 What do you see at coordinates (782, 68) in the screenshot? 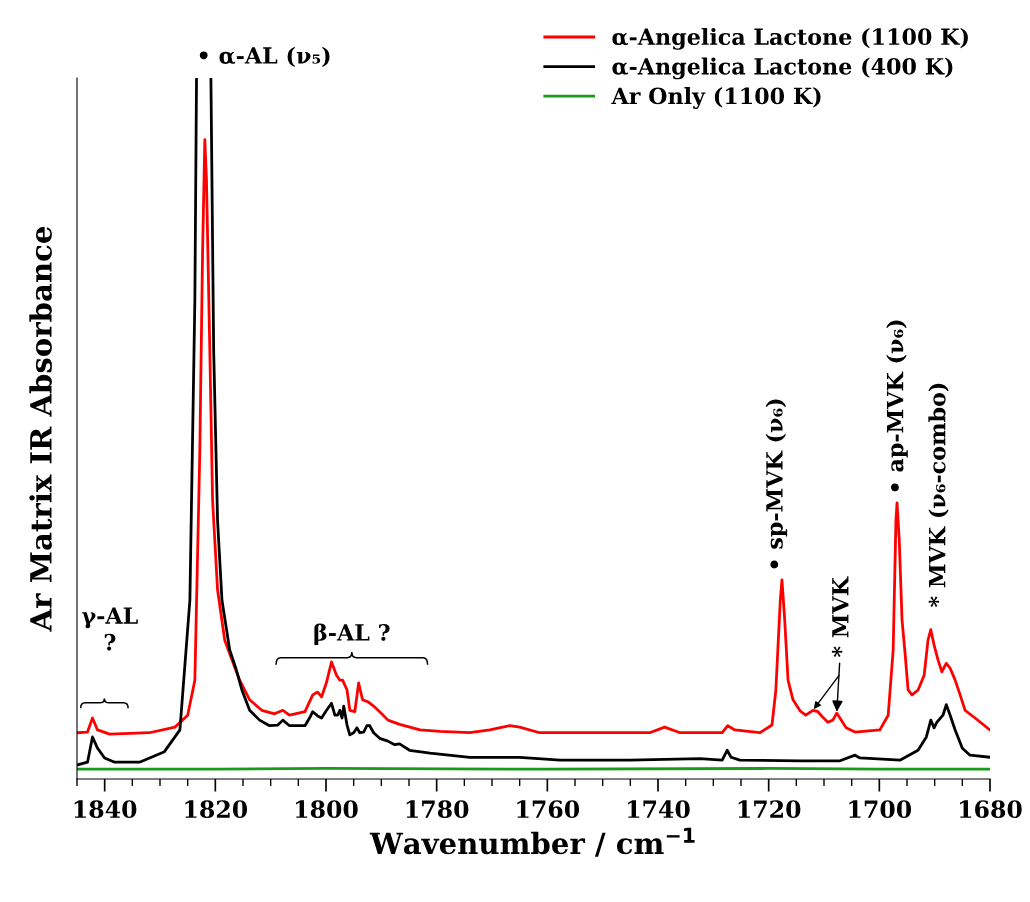
I see `legend-label: α-Angelica Lactone (400 K)` at bounding box center [782, 68].